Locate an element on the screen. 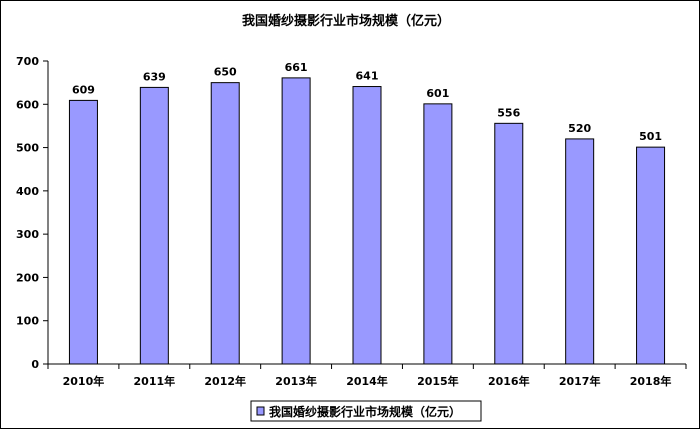 Image resolution: width=700 pixels, height=429 pixels. x-tick-label: 2015年 is located at coordinates (438, 381).